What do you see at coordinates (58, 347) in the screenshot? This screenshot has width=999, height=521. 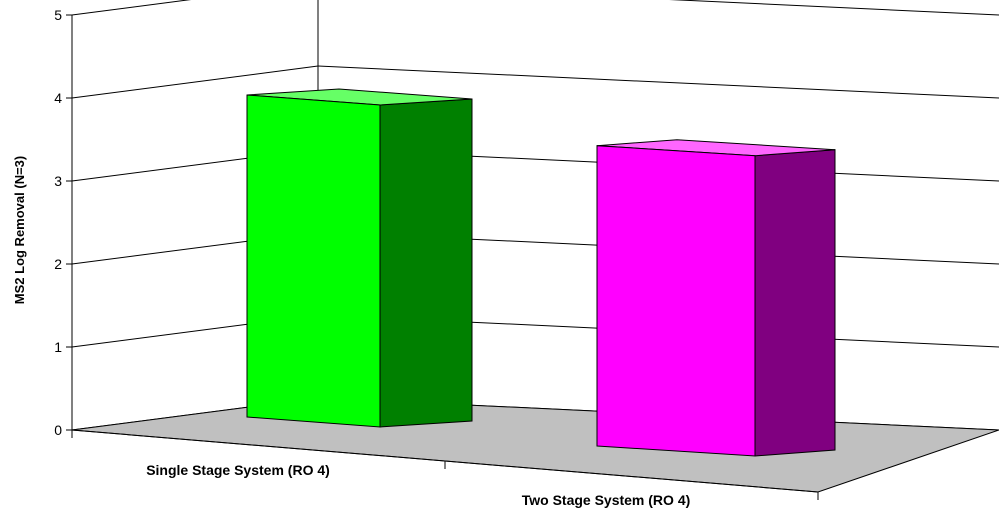 I see `y-tick-label: 1` at bounding box center [58, 347].